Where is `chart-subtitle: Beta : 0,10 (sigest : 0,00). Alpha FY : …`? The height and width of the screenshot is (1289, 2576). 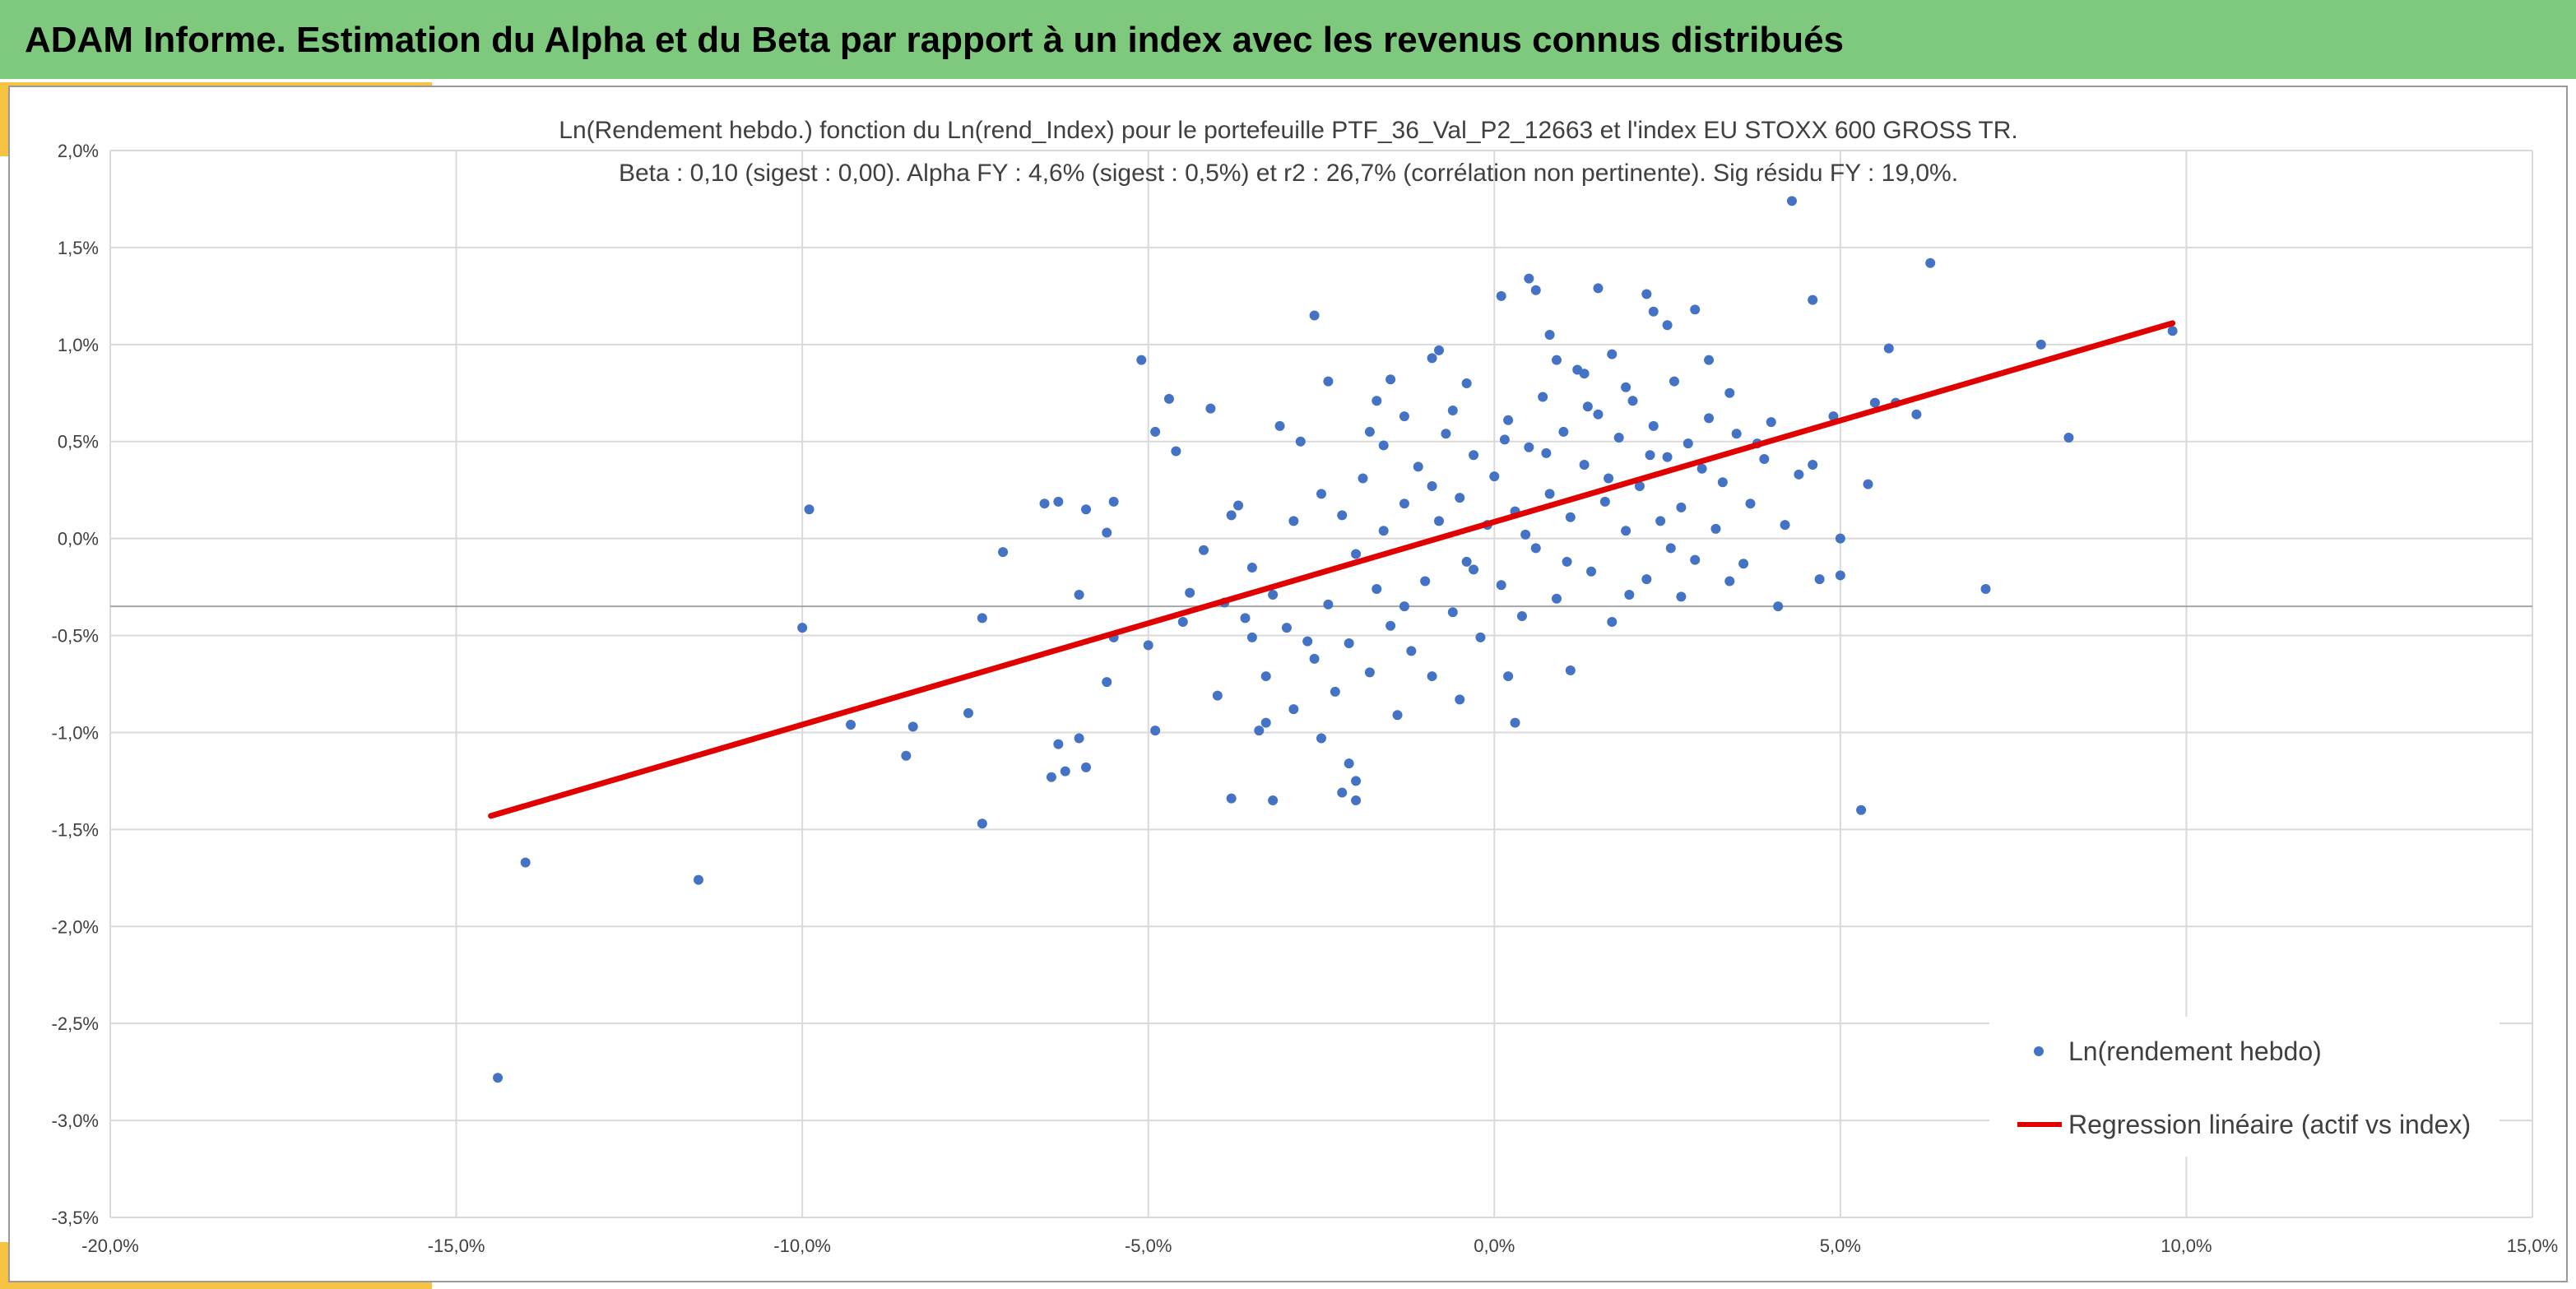 chart-subtitle: Beta : 0,10 (sigest : 0,00). Alpha FY : … is located at coordinates (1288, 173).